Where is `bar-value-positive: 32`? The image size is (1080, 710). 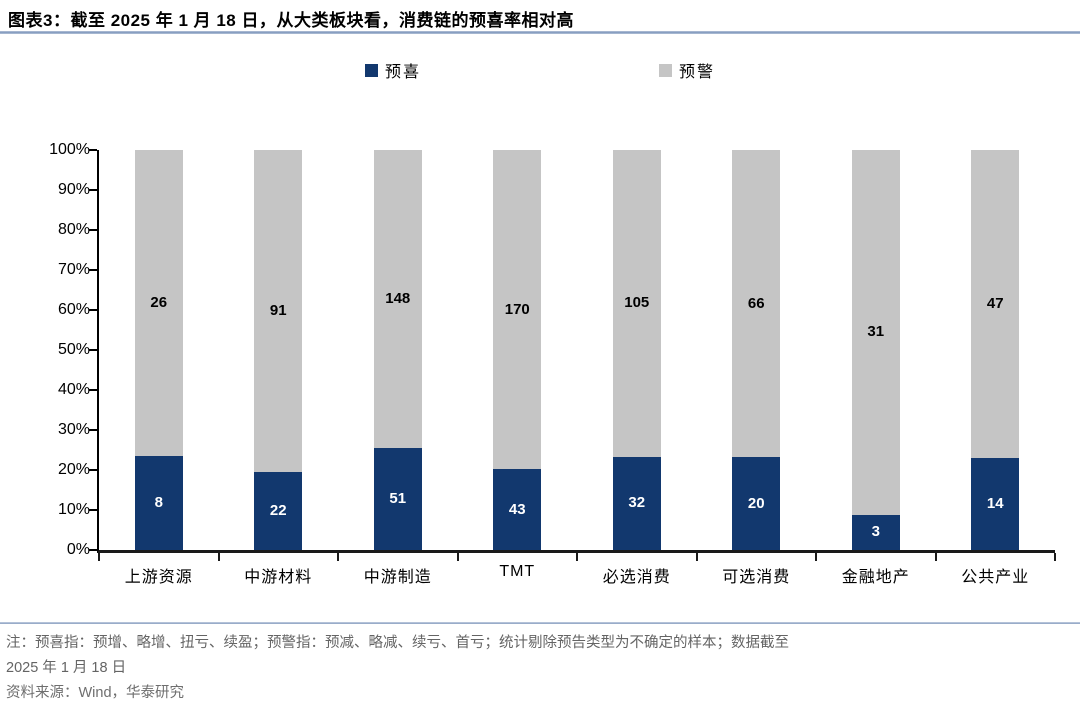
bar-value-positive: 32 is located at coordinates (637, 503).